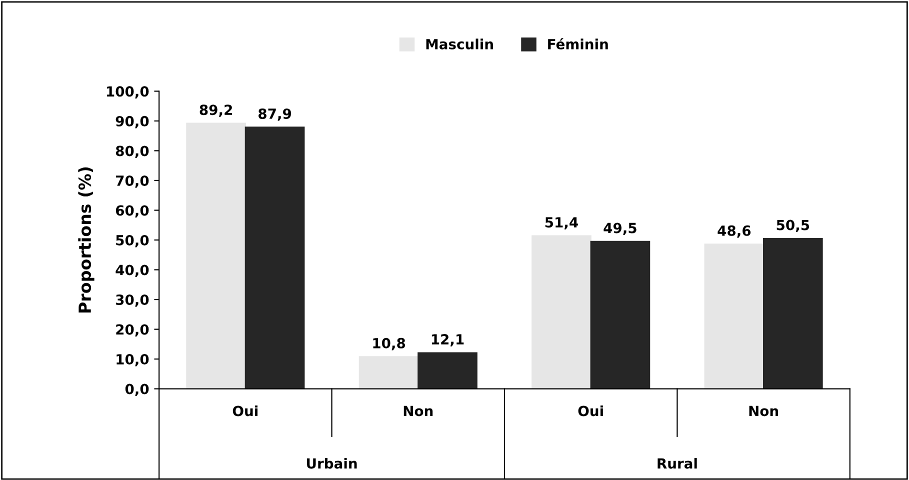  I want to click on data-label: 49,5, so click(620, 229).